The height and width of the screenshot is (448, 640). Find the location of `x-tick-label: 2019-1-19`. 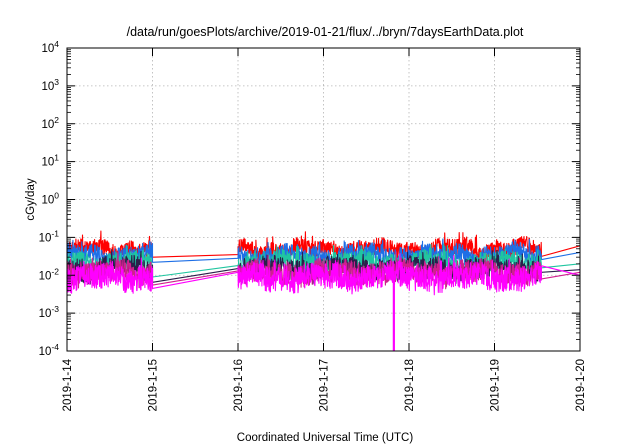

x-tick-label: 2019-1-19 is located at coordinates (496, 385).